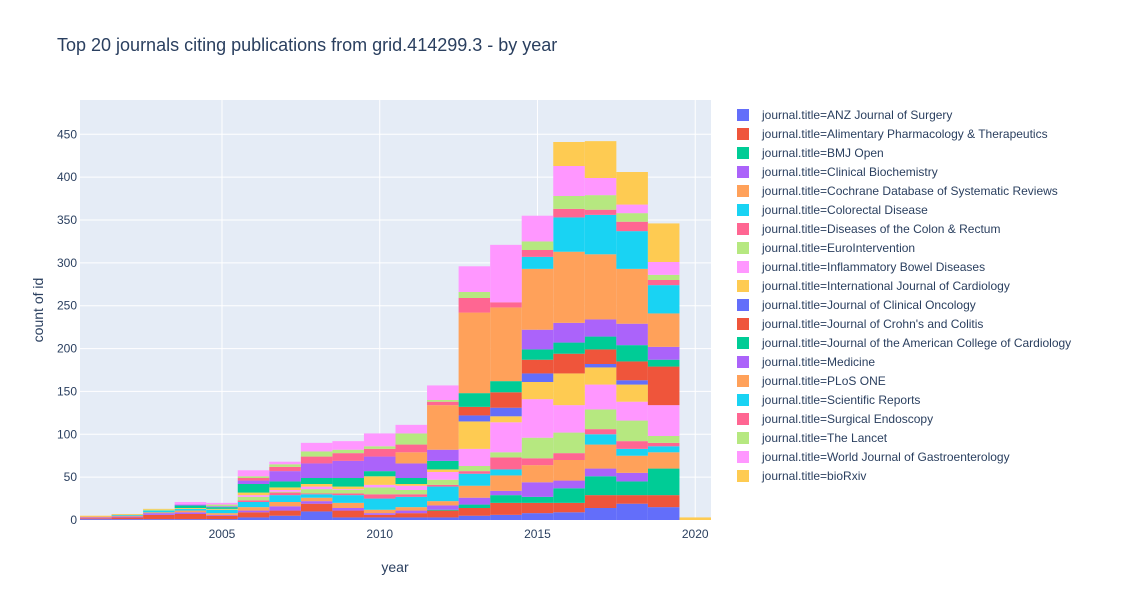  What do you see at coordinates (840, 400) in the screenshot?
I see `legend-label: journal.title=Scientific Reports` at bounding box center [840, 400].